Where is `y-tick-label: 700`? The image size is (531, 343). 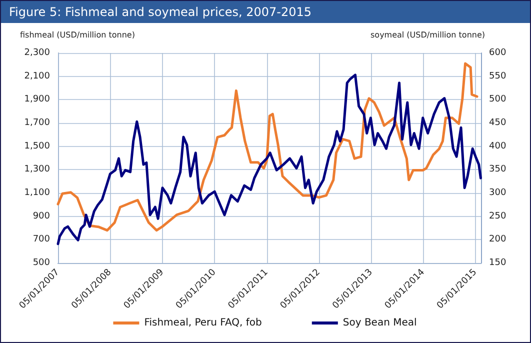 y-tick-label: 700 is located at coordinates (41, 239).